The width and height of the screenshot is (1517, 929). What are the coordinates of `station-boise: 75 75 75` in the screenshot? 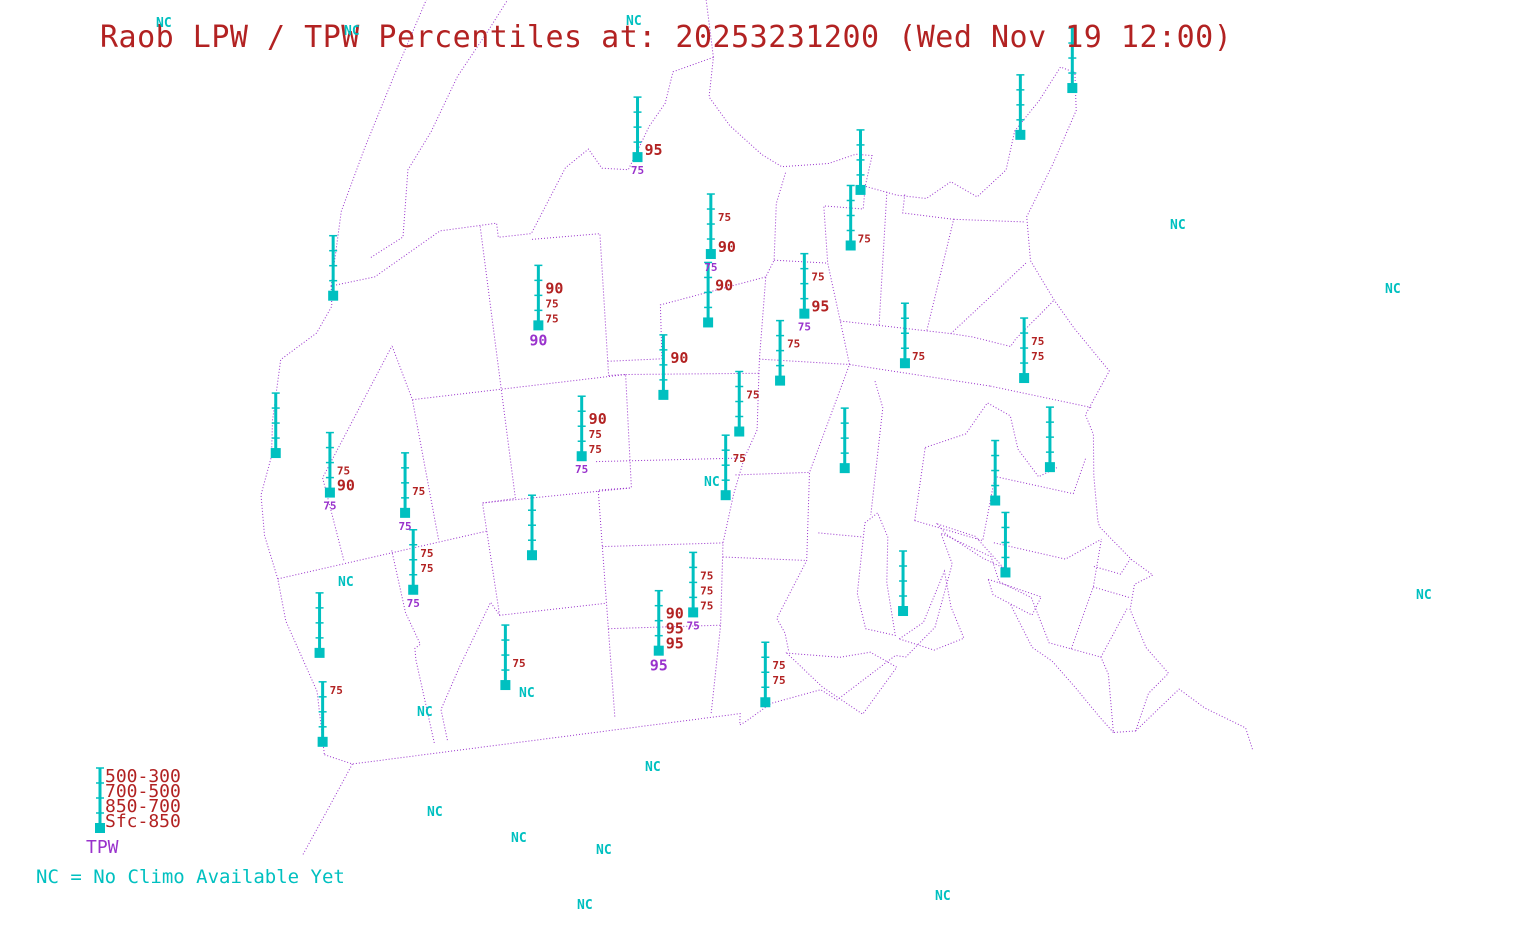 It's located at (420, 569).